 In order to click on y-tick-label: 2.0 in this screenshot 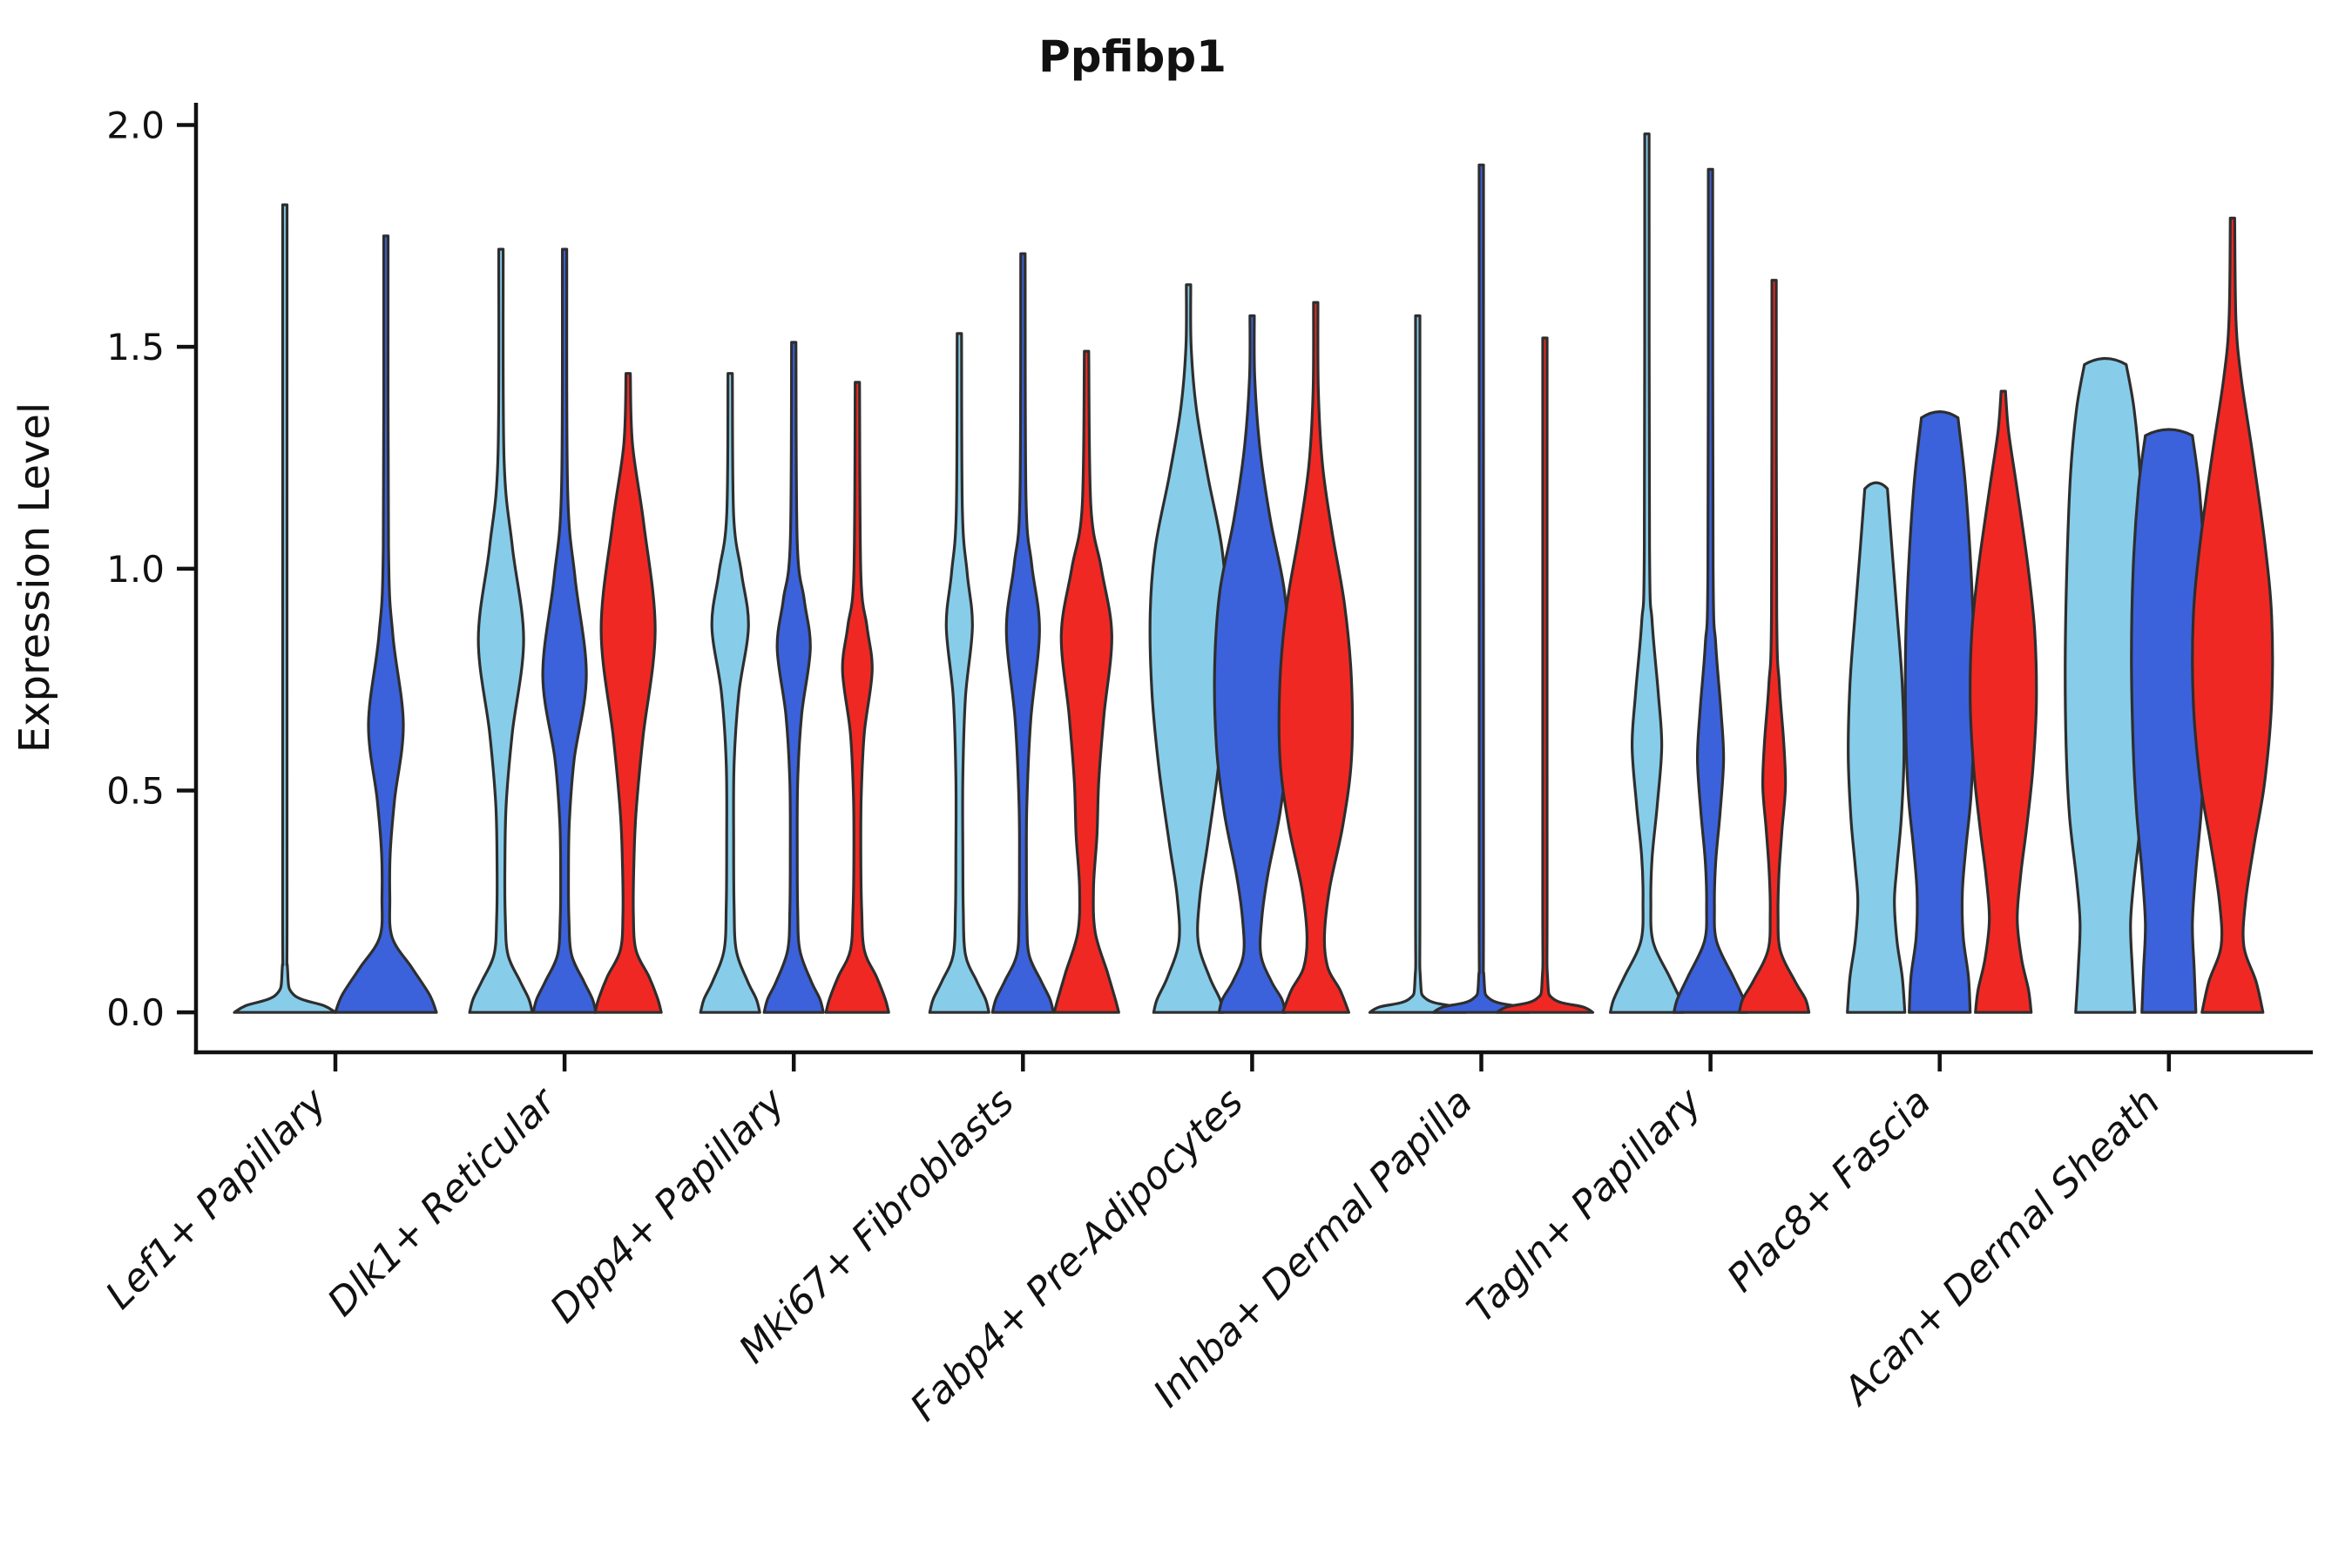, I will do `click(135, 125)`.